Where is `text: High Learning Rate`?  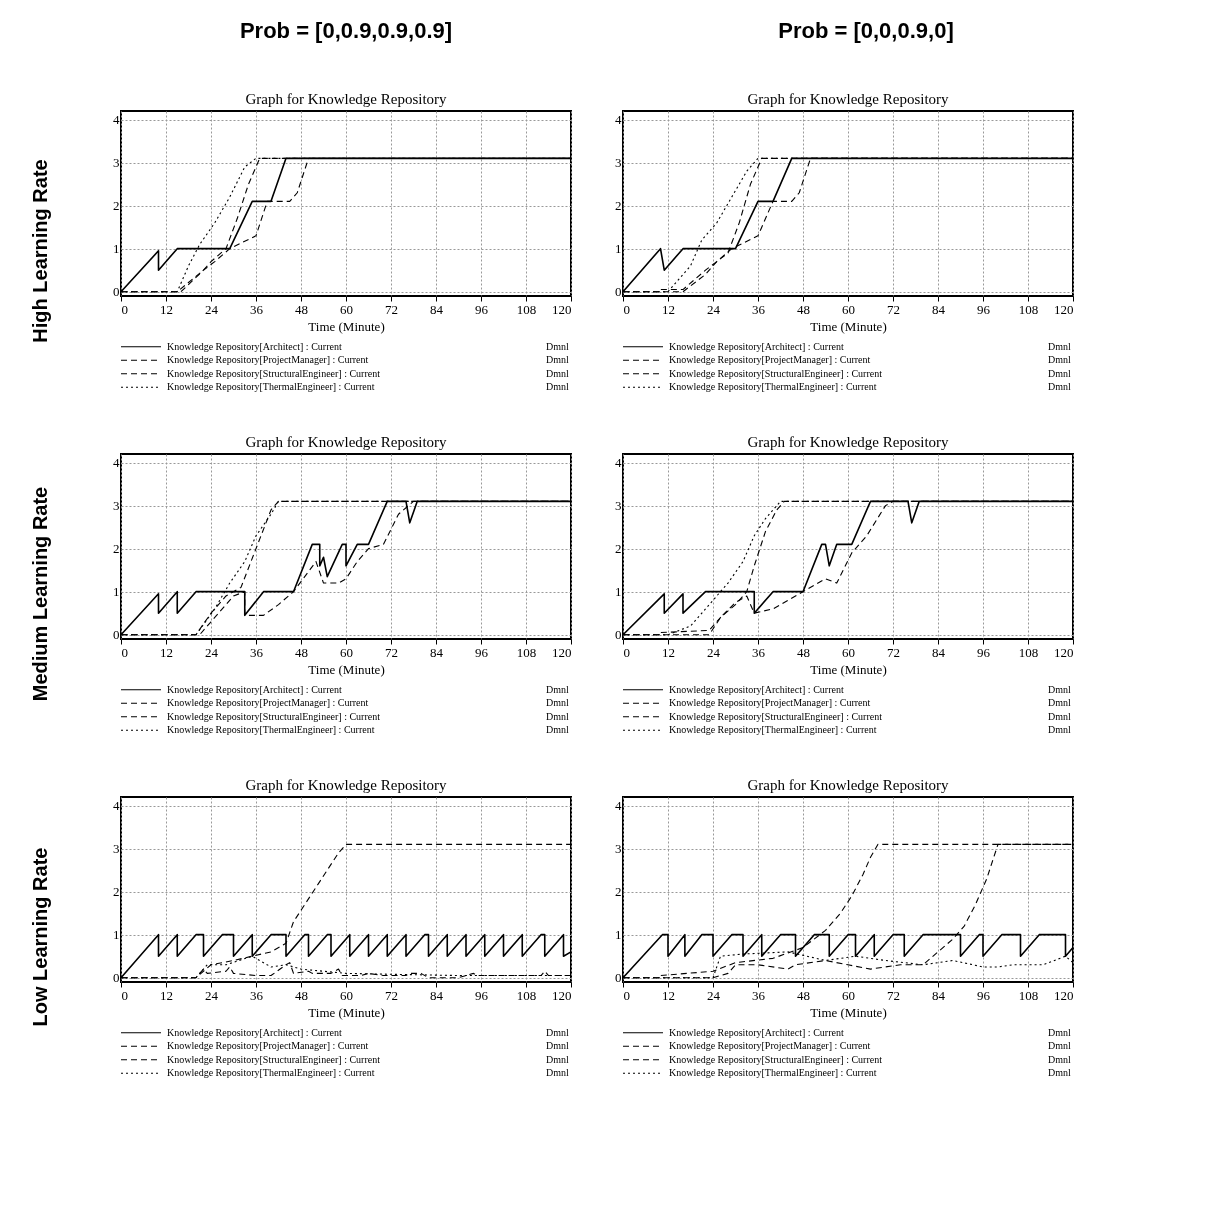 text: High Learning Rate is located at coordinates (40, 251).